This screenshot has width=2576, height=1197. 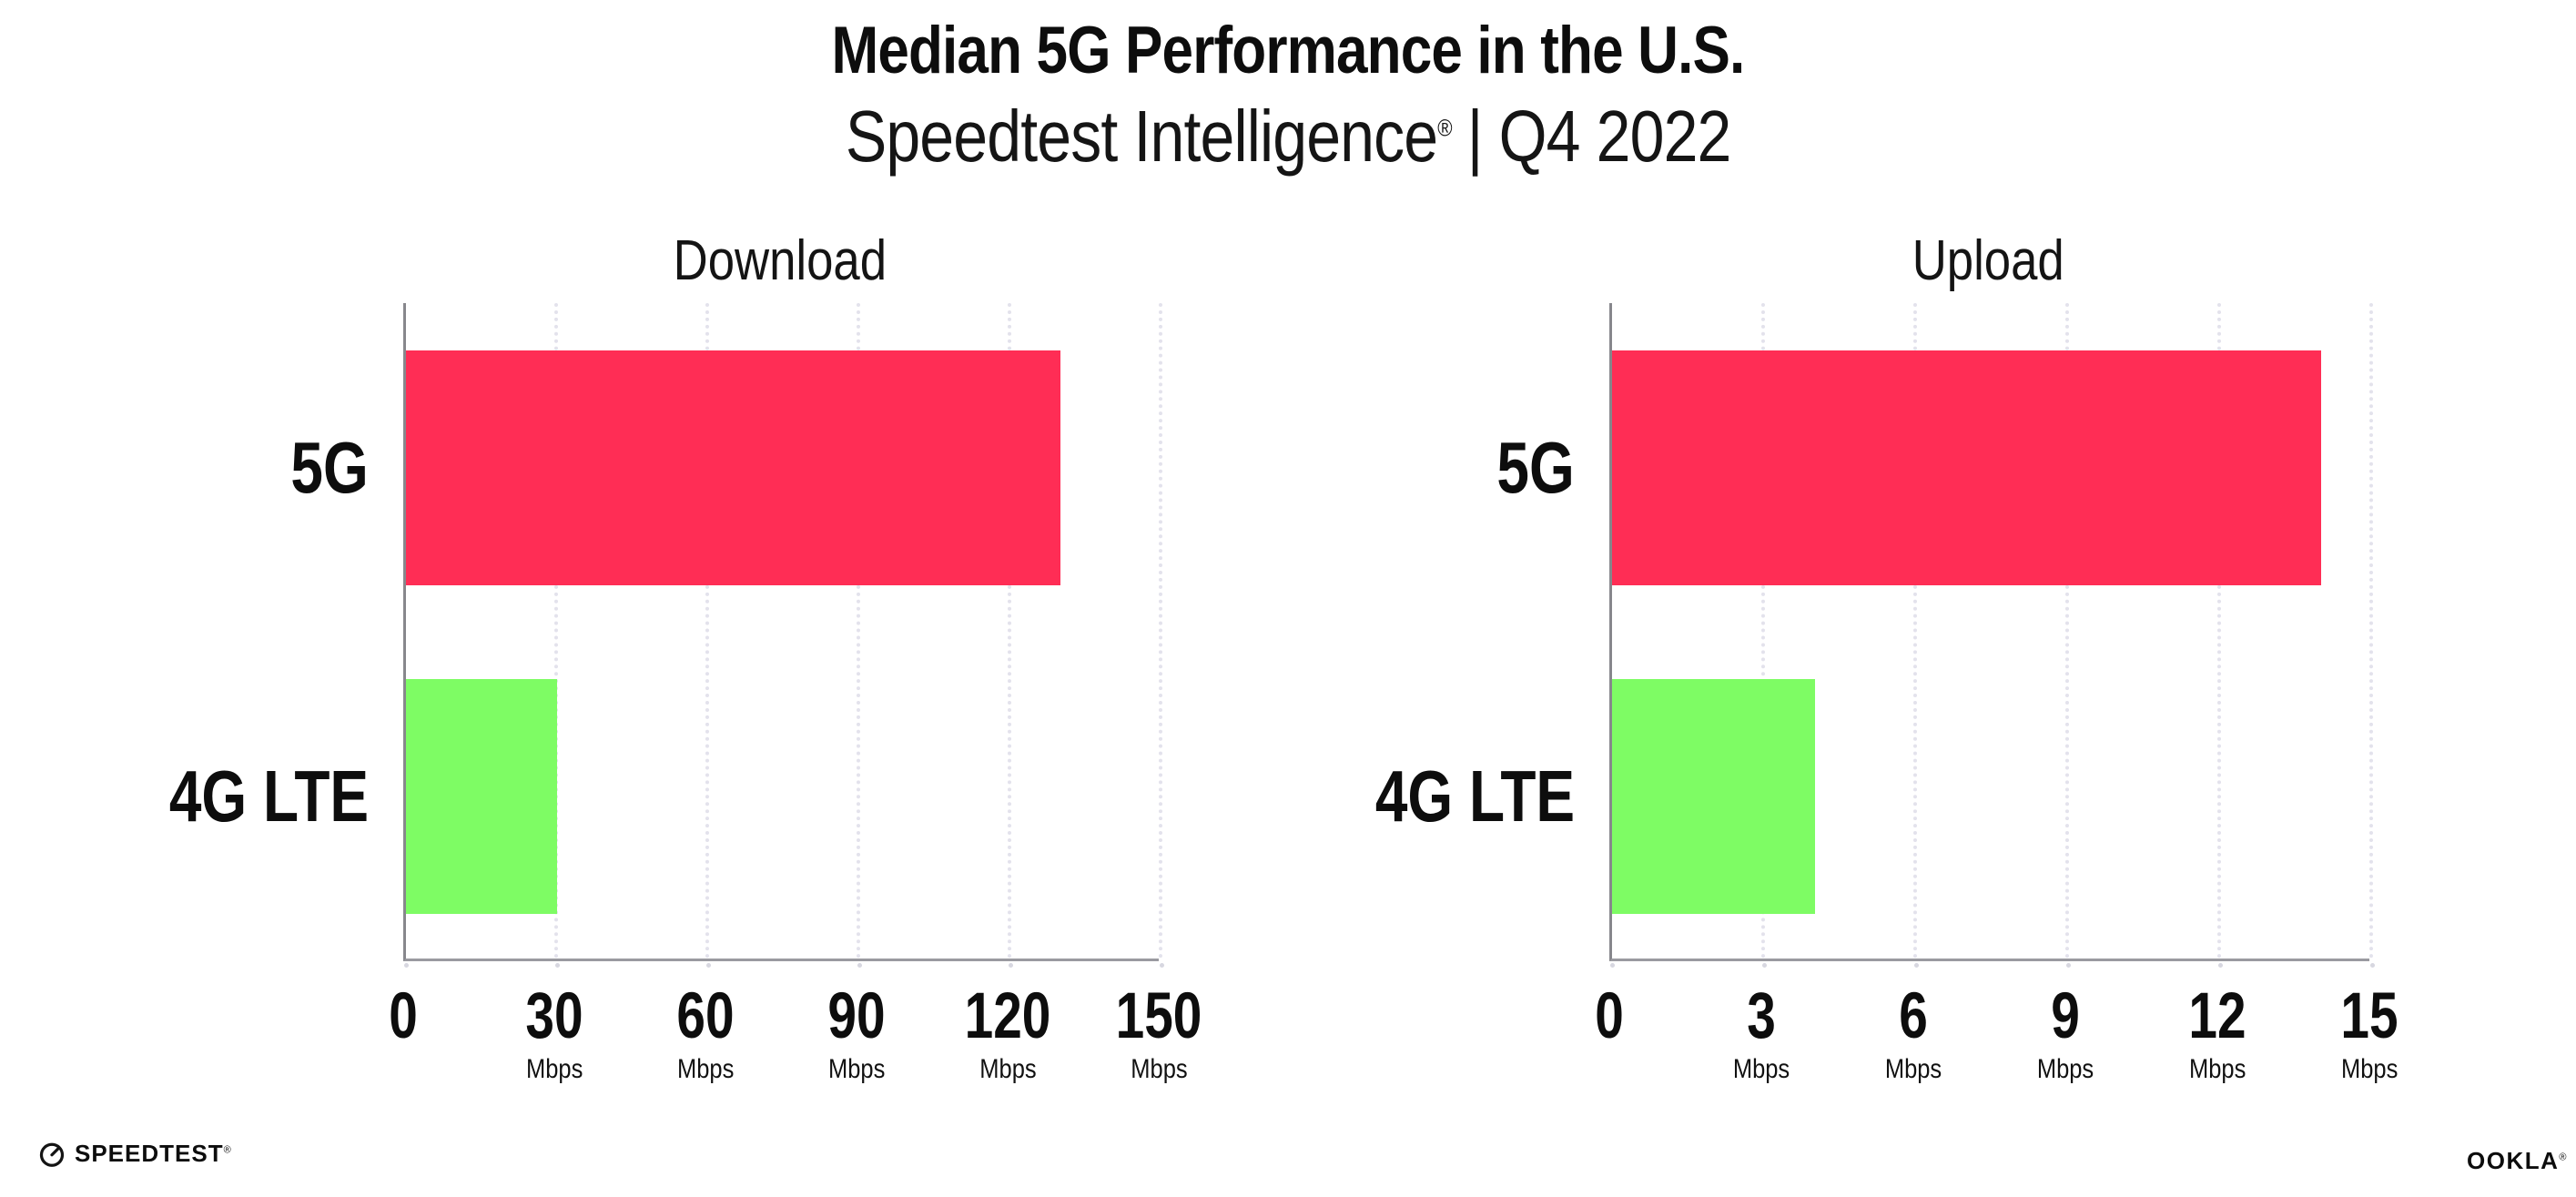 I want to click on x-tick-label-6: 6 Mbps, so click(x=1913, y=1022).